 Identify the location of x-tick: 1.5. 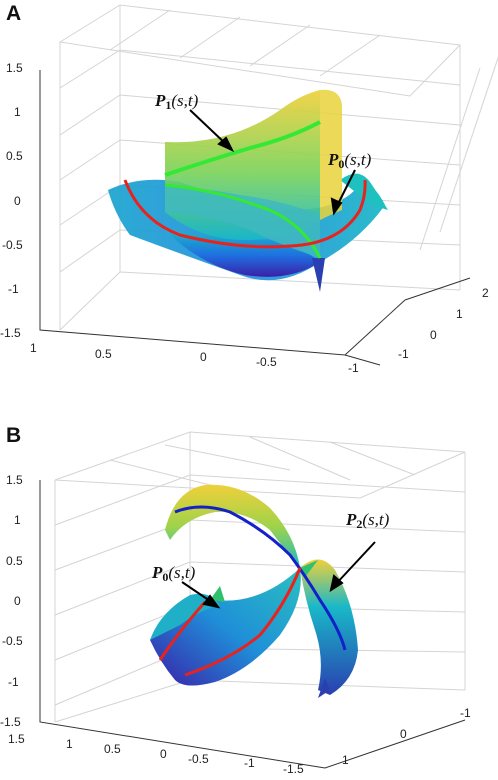
(16, 739).